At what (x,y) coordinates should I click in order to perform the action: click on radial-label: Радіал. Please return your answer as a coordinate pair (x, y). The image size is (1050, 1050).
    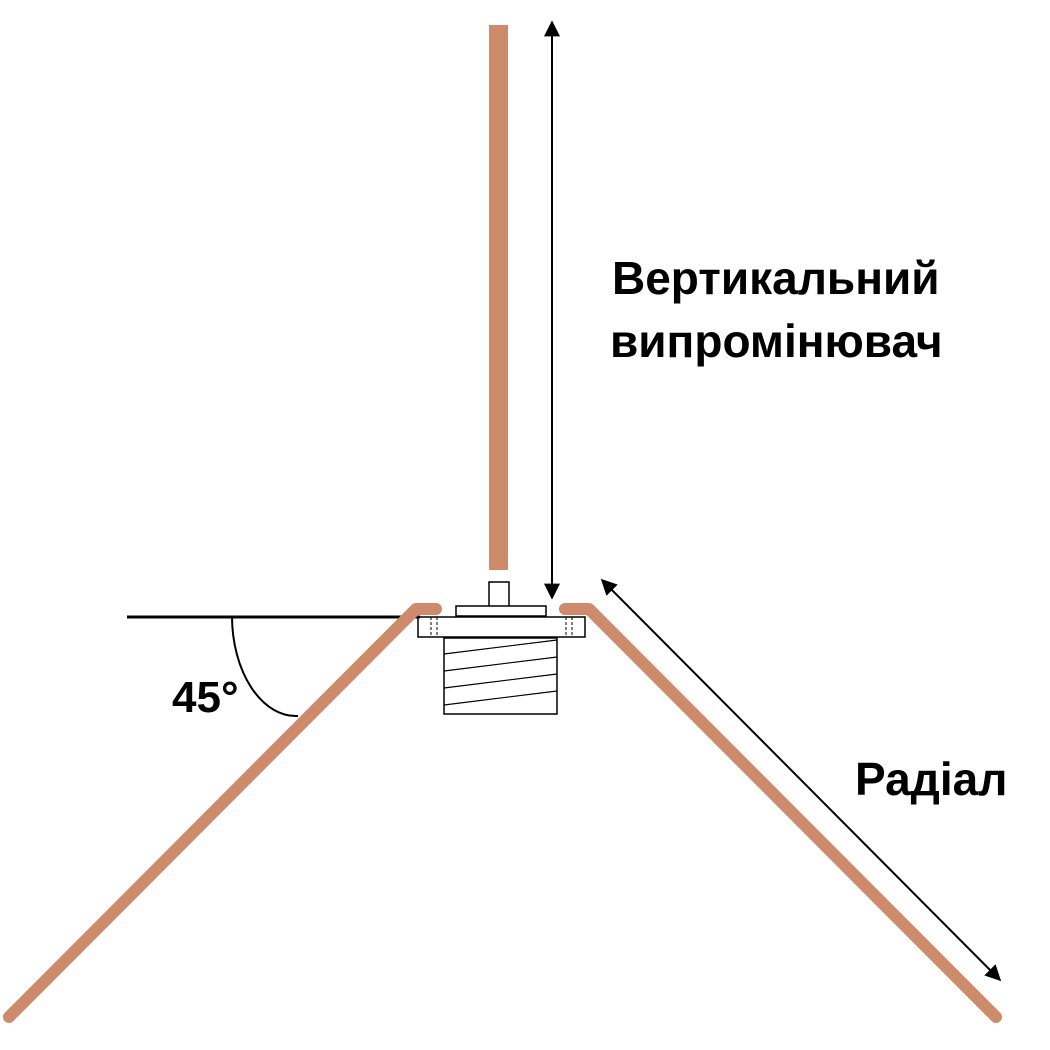
    Looking at the image, I should click on (931, 779).